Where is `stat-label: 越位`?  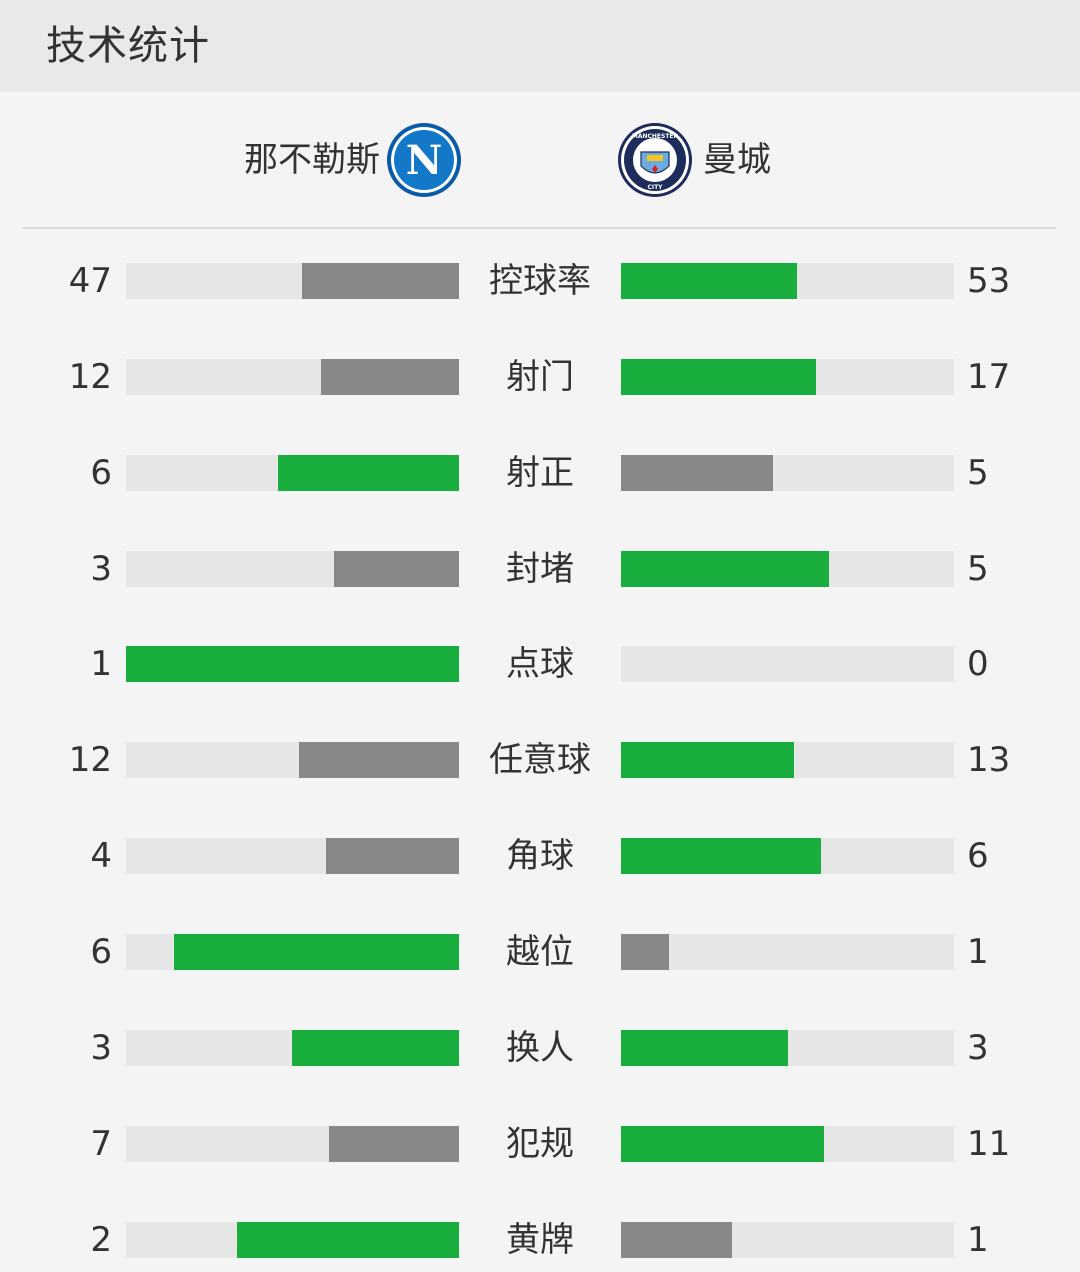
stat-label: 越位 is located at coordinates (540, 952).